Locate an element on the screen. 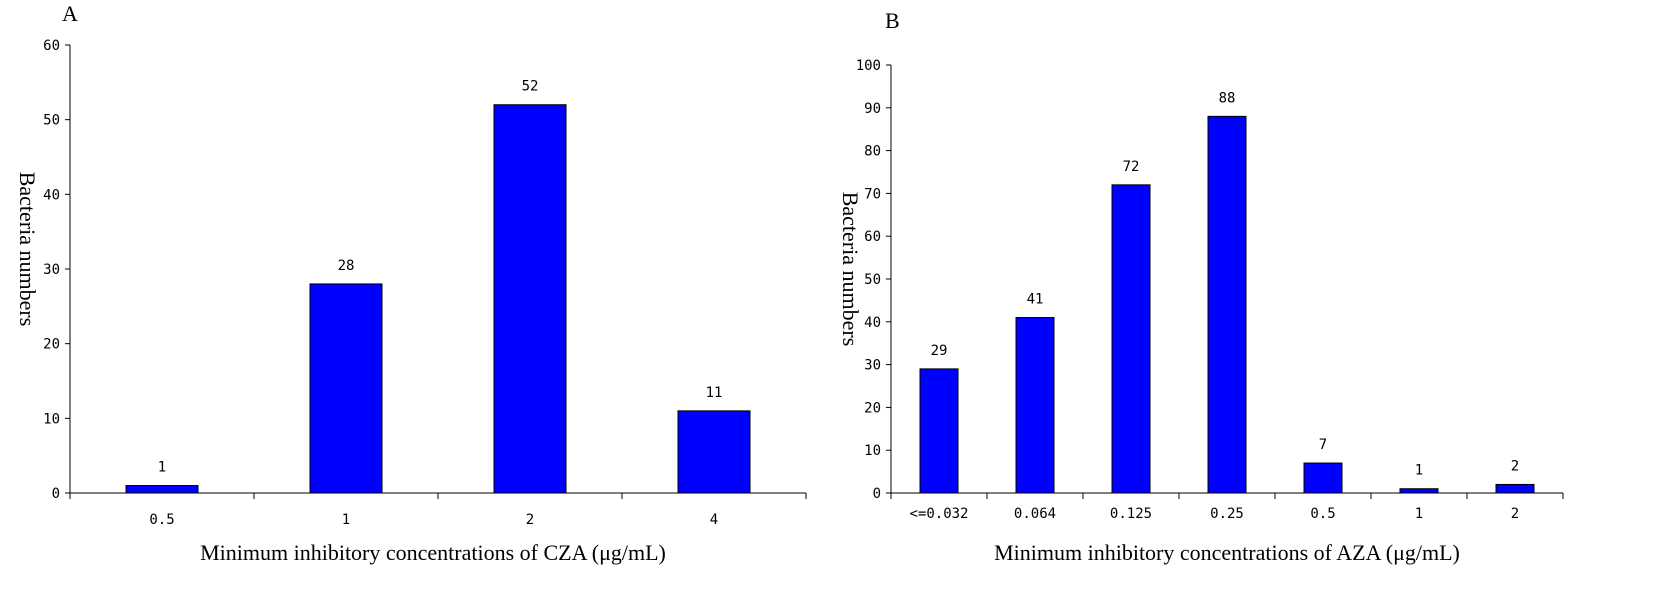 Image resolution: width=1654 pixels, height=611 pixels. panel-b-y-axis: 0 10 20 30 40 50 60 70 80 90 100 is located at coordinates (874, 280).